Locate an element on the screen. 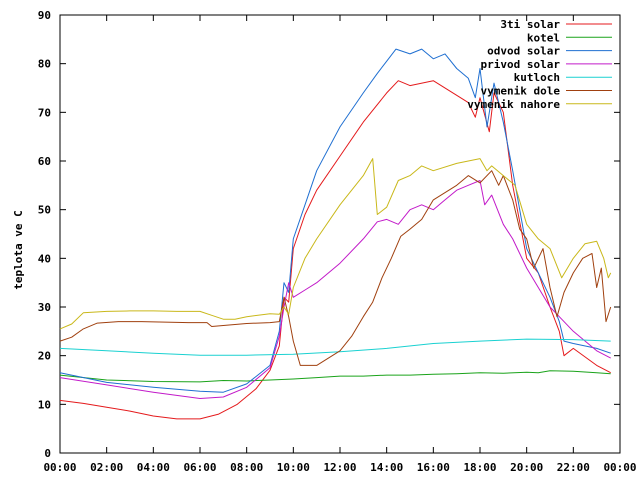  y-tick-label: 60 is located at coordinates (44, 161).